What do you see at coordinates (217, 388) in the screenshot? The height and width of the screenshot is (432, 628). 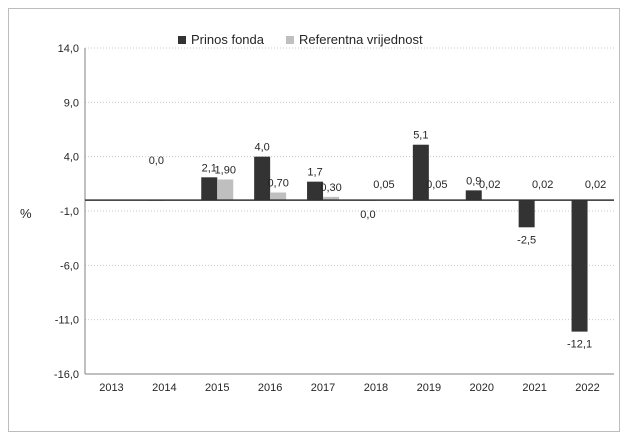 I see `x-tick-label: 2015` at bounding box center [217, 388].